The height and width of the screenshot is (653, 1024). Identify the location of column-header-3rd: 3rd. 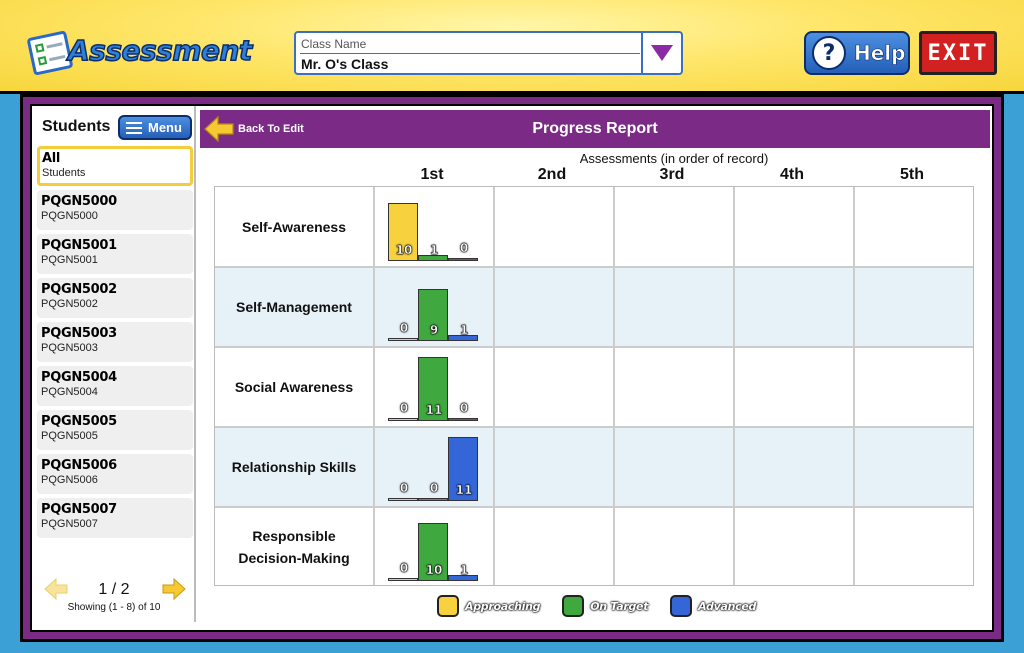
(672, 174).